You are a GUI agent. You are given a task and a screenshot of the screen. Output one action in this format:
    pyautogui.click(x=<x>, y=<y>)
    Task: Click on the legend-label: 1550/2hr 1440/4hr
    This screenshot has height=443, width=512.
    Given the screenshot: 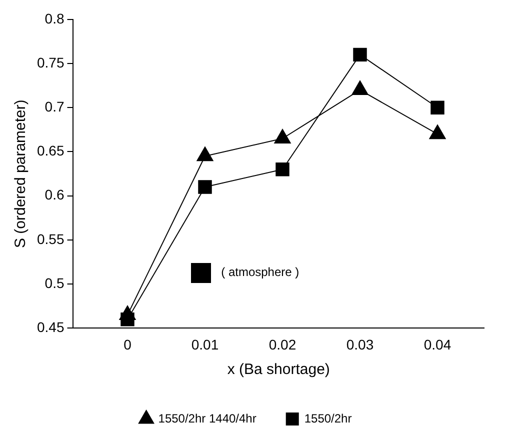 What is the action you would take?
    pyautogui.click(x=207, y=418)
    